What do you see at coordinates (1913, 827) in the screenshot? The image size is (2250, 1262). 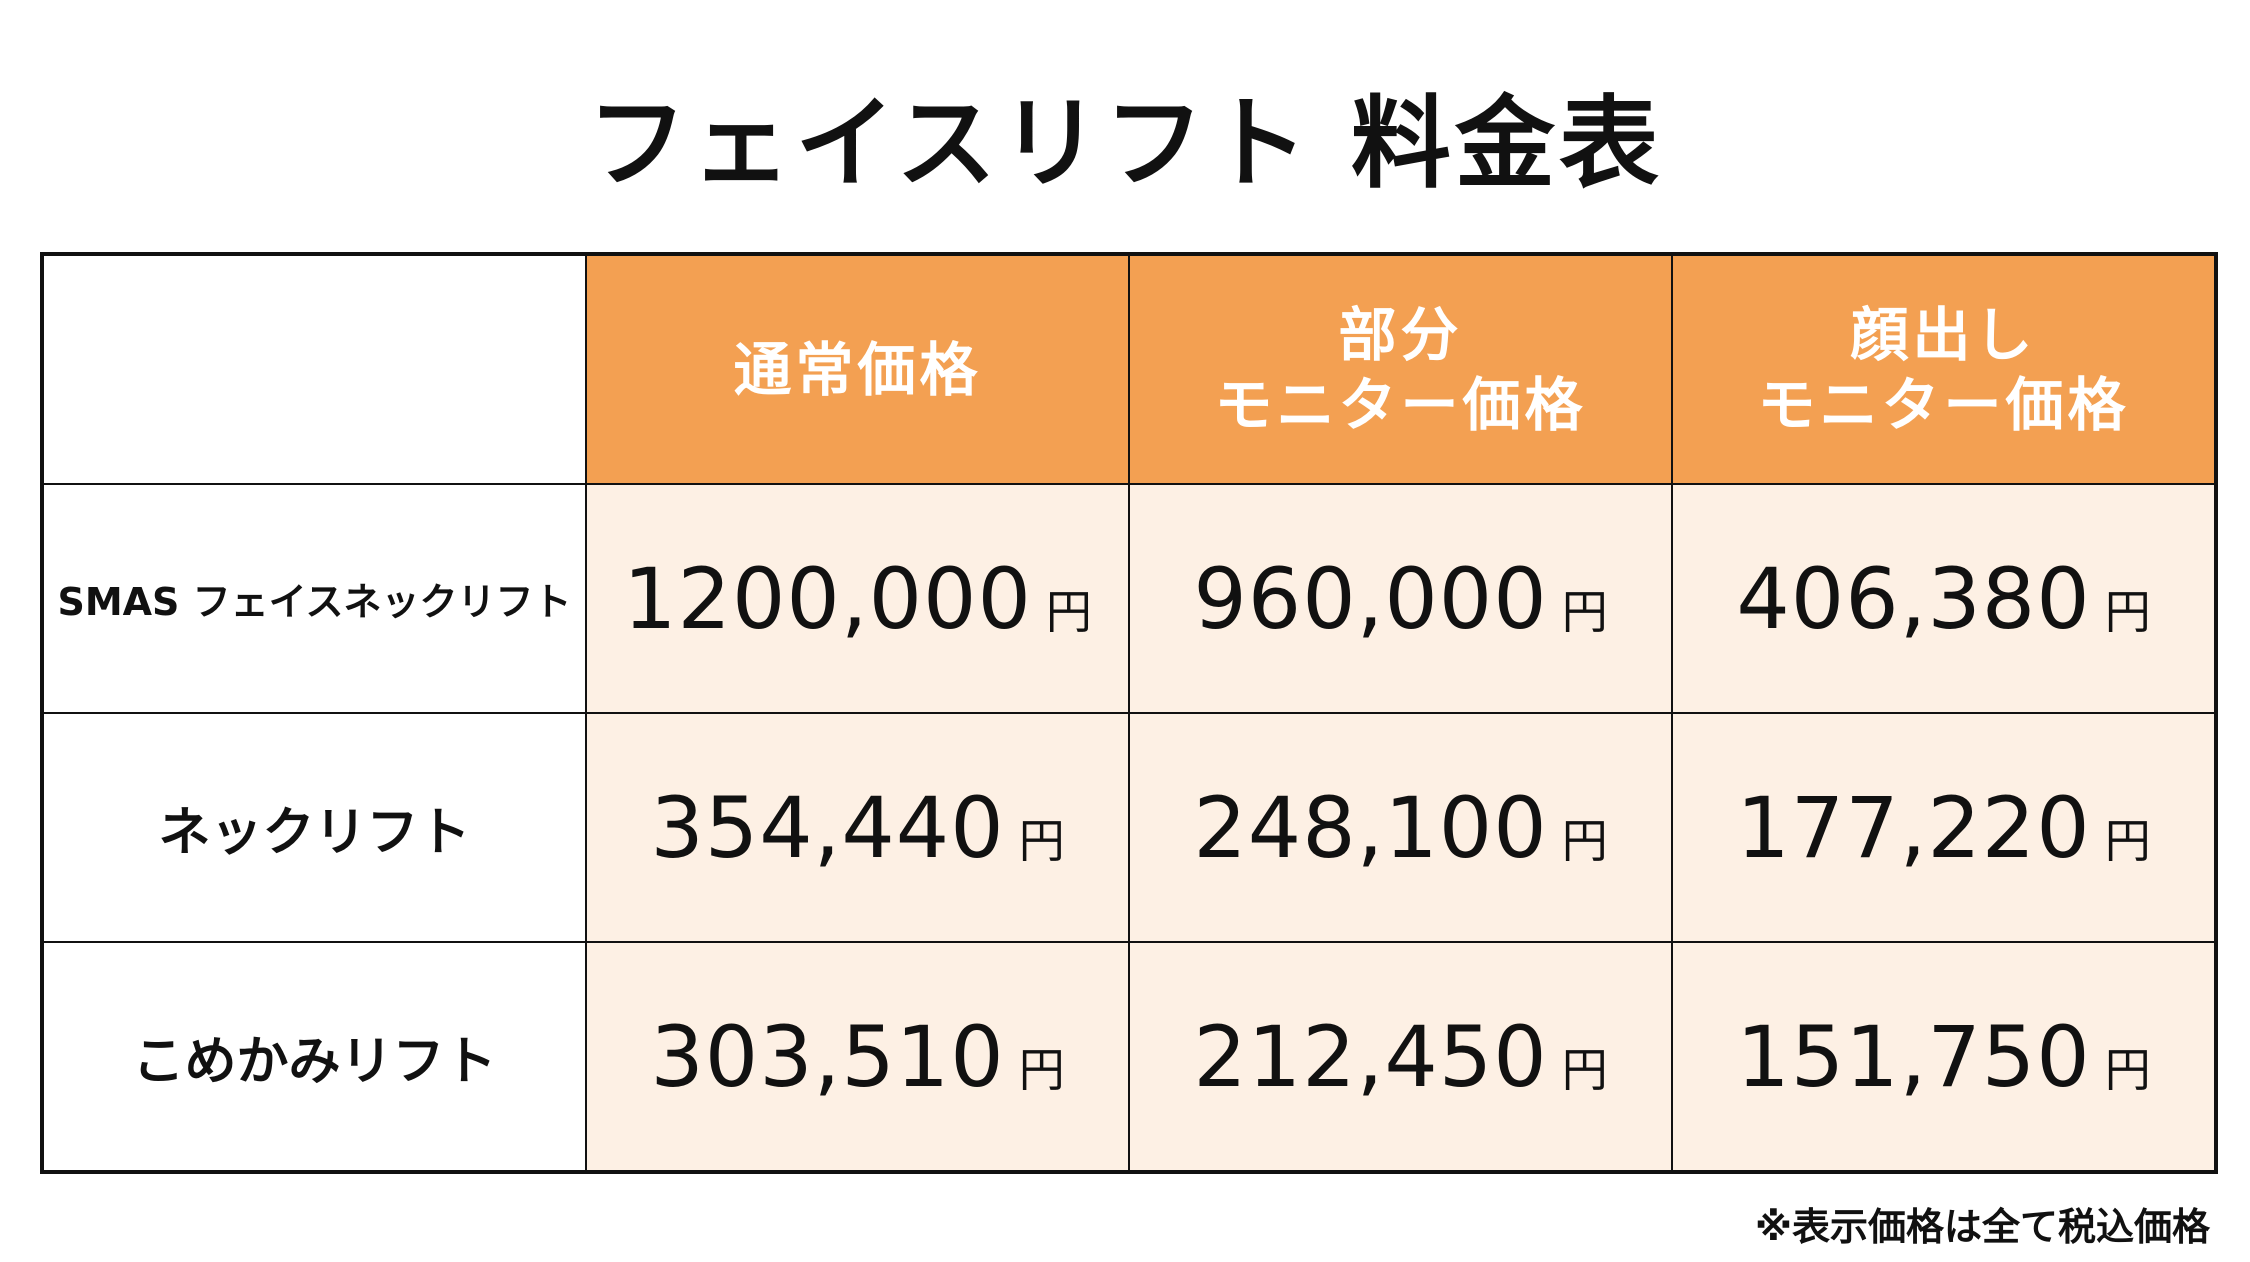 I see `price-value: 177,220` at bounding box center [1913, 827].